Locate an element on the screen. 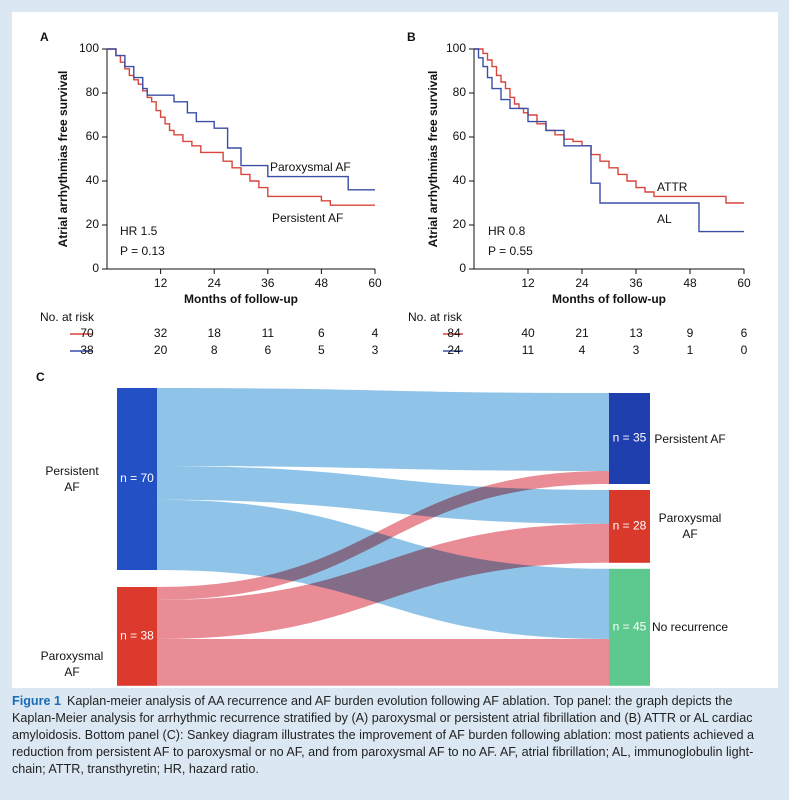 The height and width of the screenshot is (800, 789). caption-label: Figure 1 is located at coordinates (36, 701).